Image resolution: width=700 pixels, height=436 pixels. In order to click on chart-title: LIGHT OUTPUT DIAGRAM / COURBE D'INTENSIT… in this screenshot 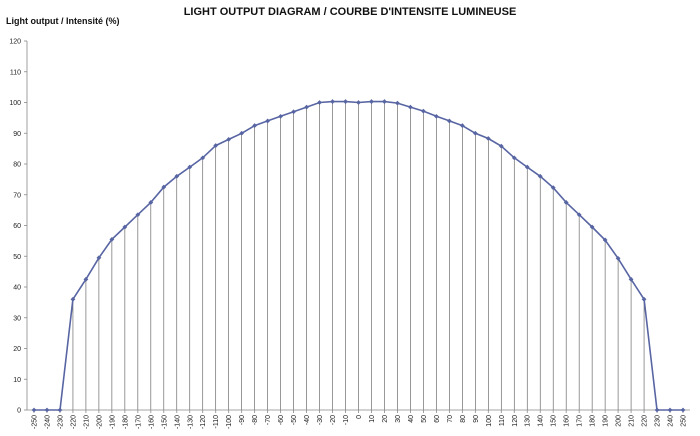, I will do `click(350, 12)`.